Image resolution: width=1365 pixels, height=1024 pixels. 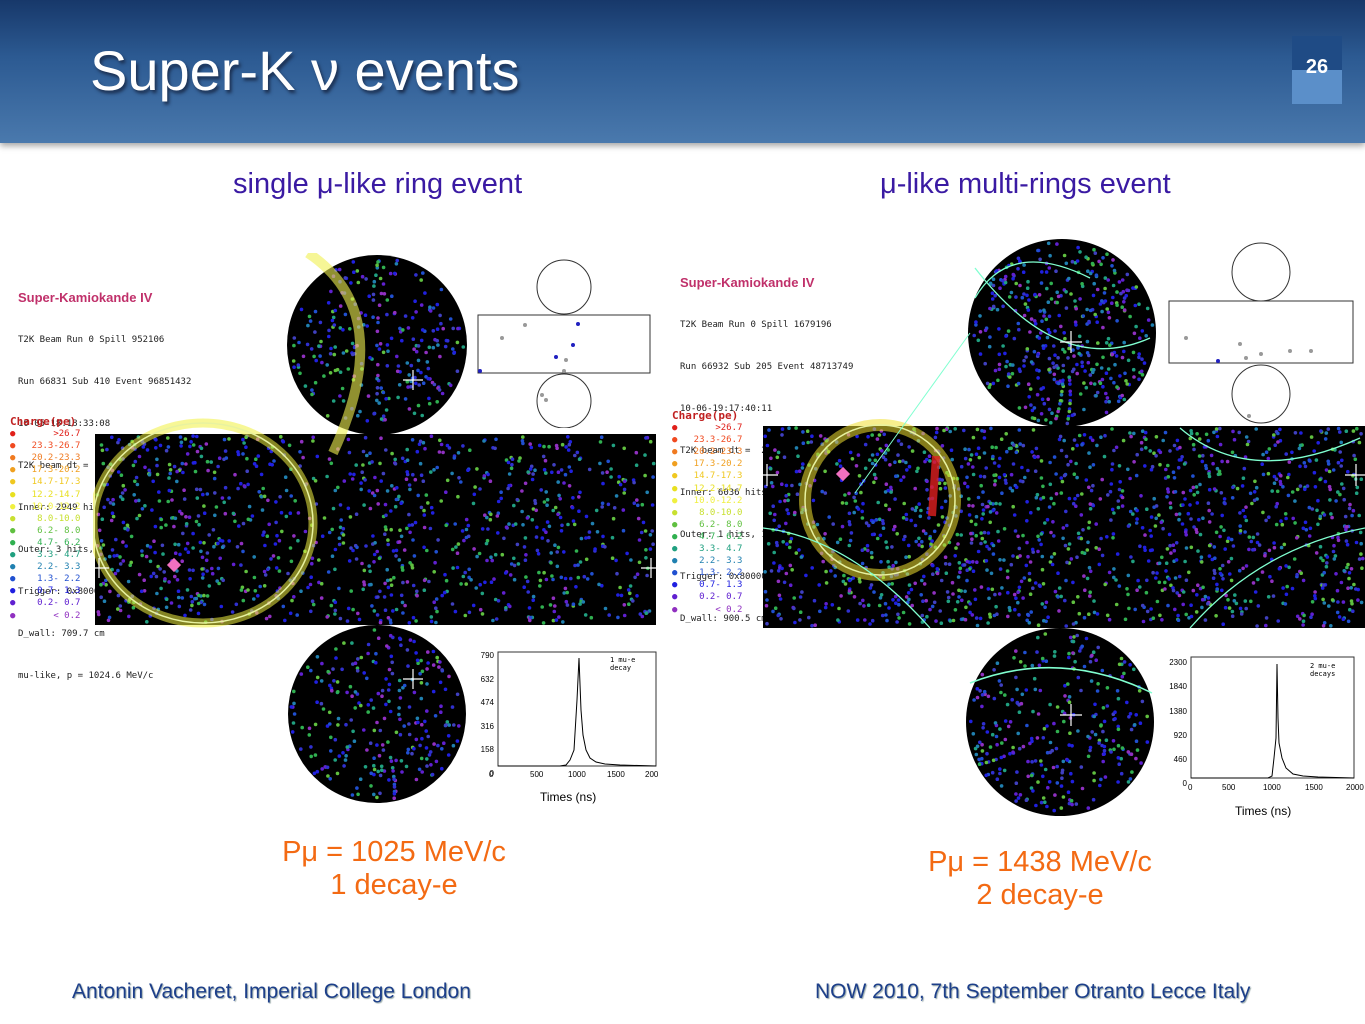 I want to click on legend-item: ● 3.3- 4.7, so click(x=45, y=555).